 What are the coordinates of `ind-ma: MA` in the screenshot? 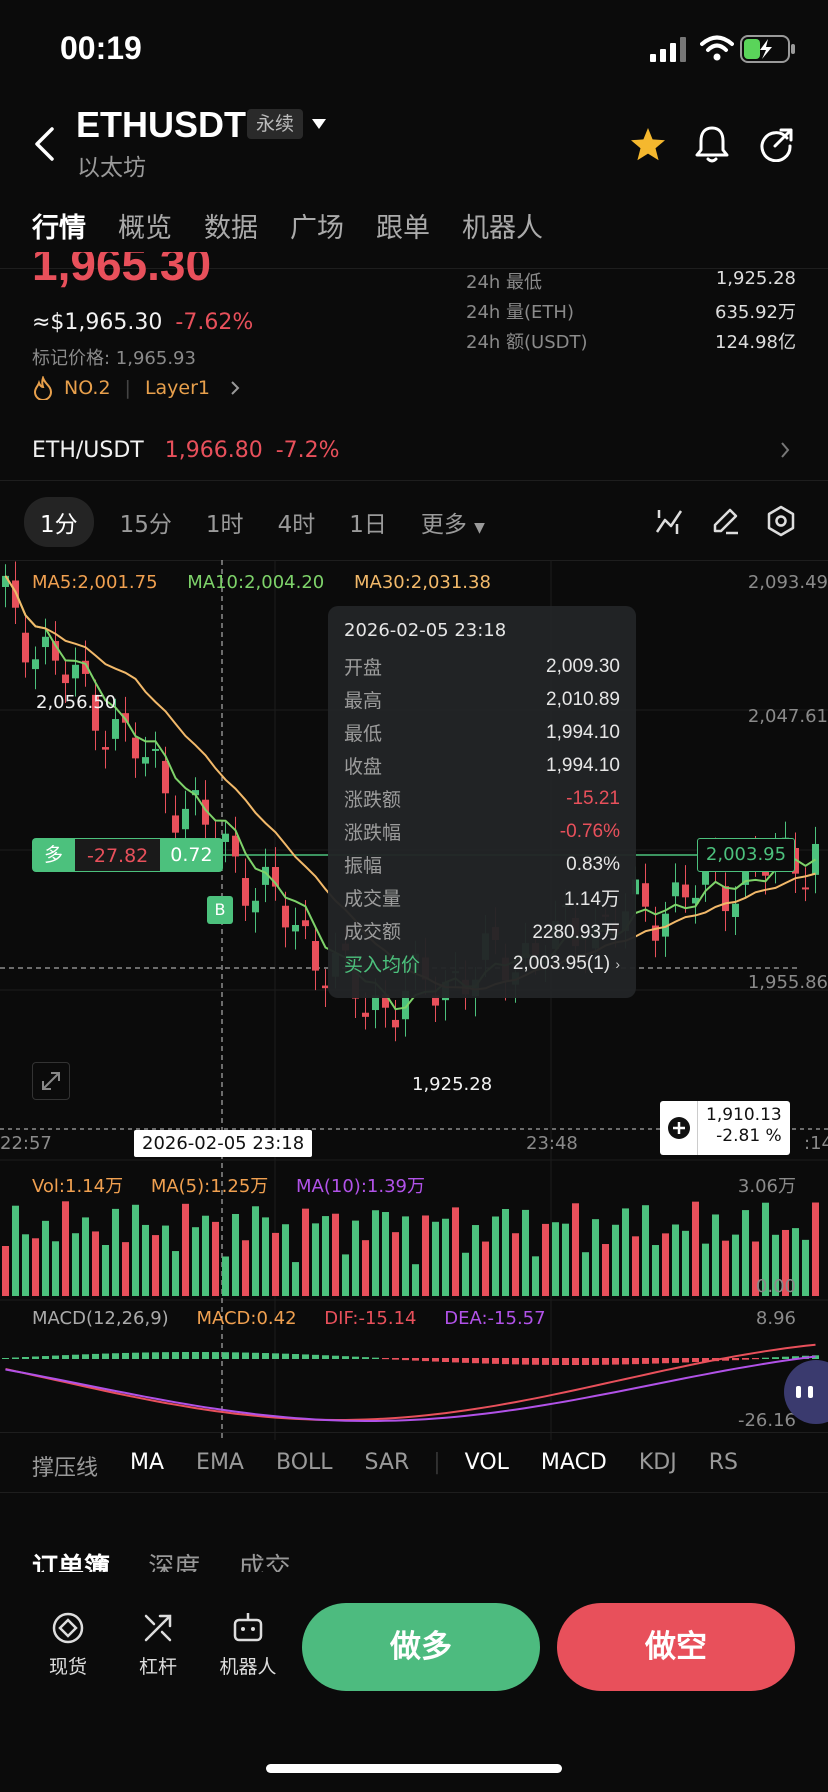 It's located at (147, 1462).